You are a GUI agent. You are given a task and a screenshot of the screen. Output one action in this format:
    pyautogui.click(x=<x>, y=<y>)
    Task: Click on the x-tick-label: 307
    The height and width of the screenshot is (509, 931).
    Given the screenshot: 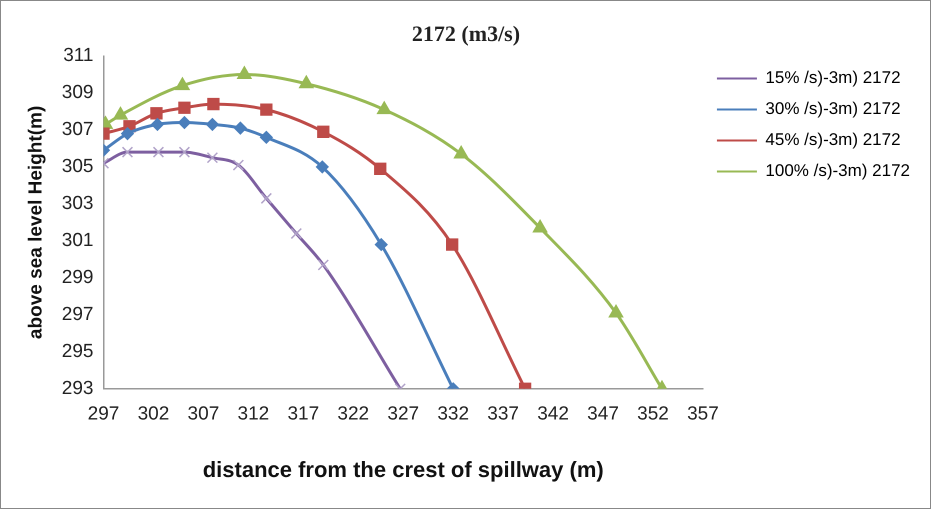 What is the action you would take?
    pyautogui.click(x=204, y=413)
    